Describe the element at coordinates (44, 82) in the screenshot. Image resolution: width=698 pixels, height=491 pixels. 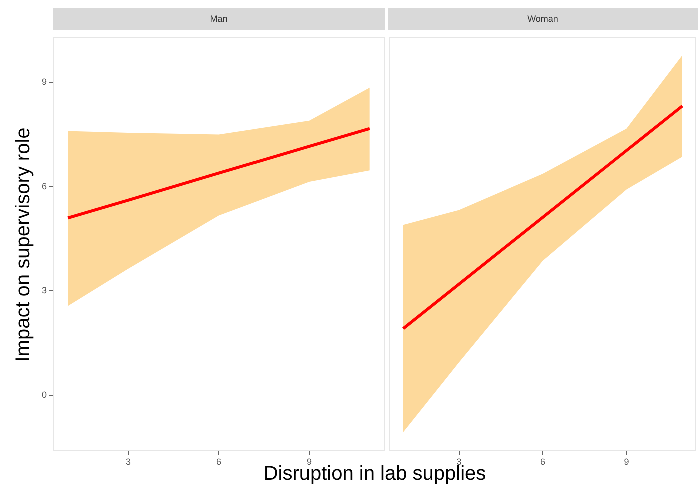
I see `y-tick-label: 9` at that location.